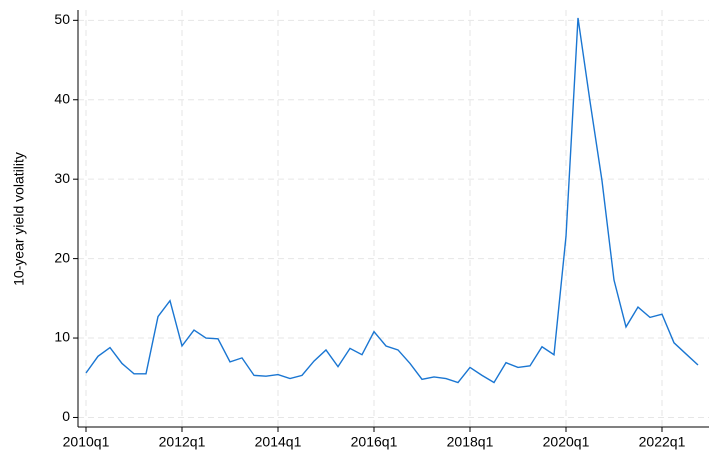 The height and width of the screenshot is (463, 709). I want to click on y-axis-label: 10-year yield volatility, so click(19, 219).